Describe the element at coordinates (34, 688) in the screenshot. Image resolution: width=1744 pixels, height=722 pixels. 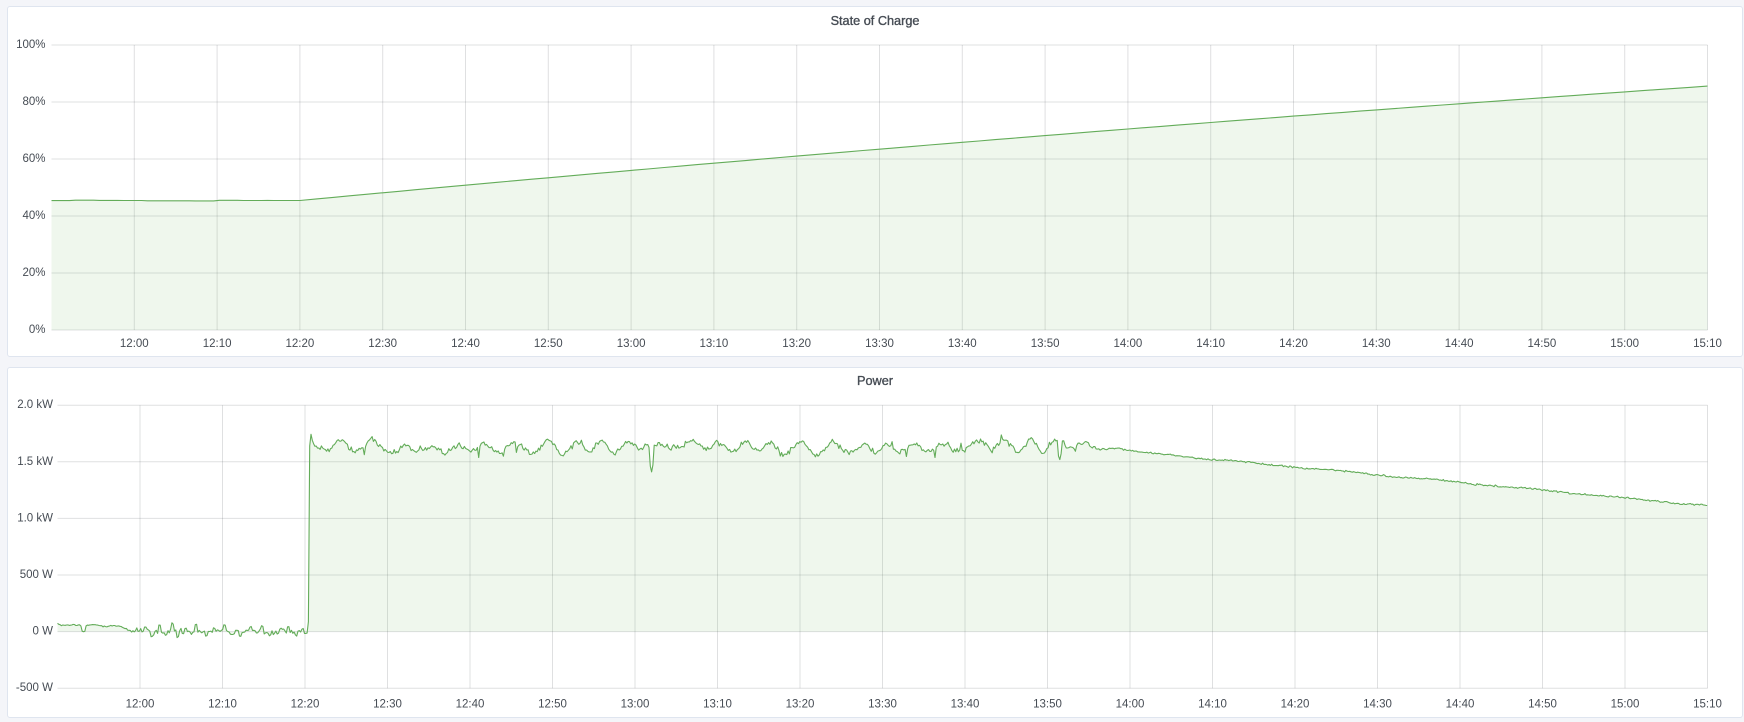
I see `svg-text: -500 W` at that location.